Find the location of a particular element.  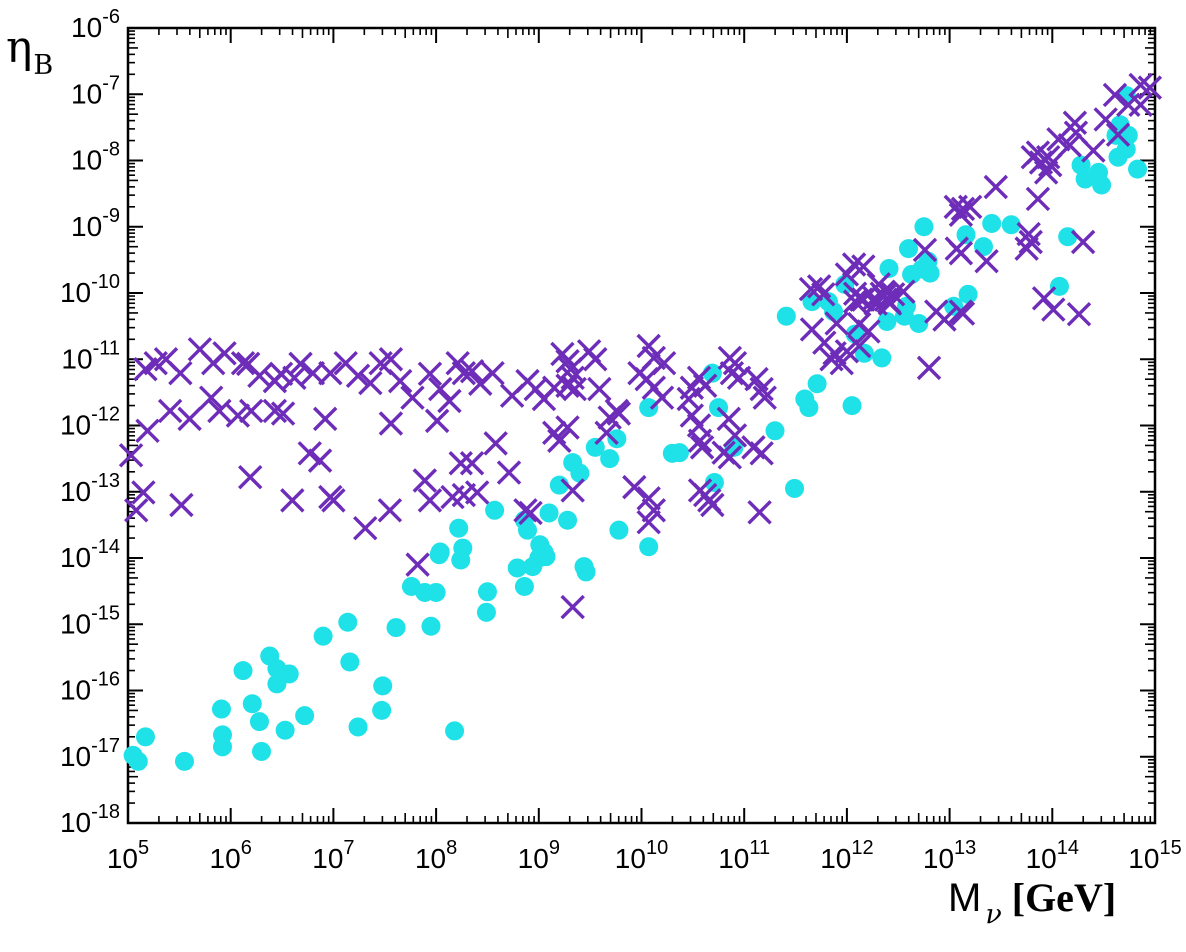

x-axis-tick-label: 10⁸ is located at coordinates (436, 855).